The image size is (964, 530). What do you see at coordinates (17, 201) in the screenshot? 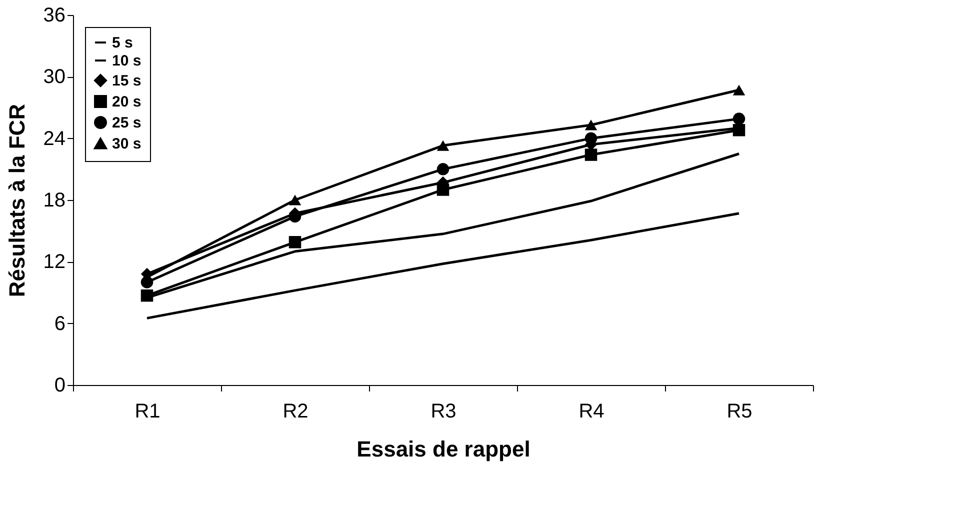
I see `y-axis-title: Résultats à la FCR` at bounding box center [17, 201].